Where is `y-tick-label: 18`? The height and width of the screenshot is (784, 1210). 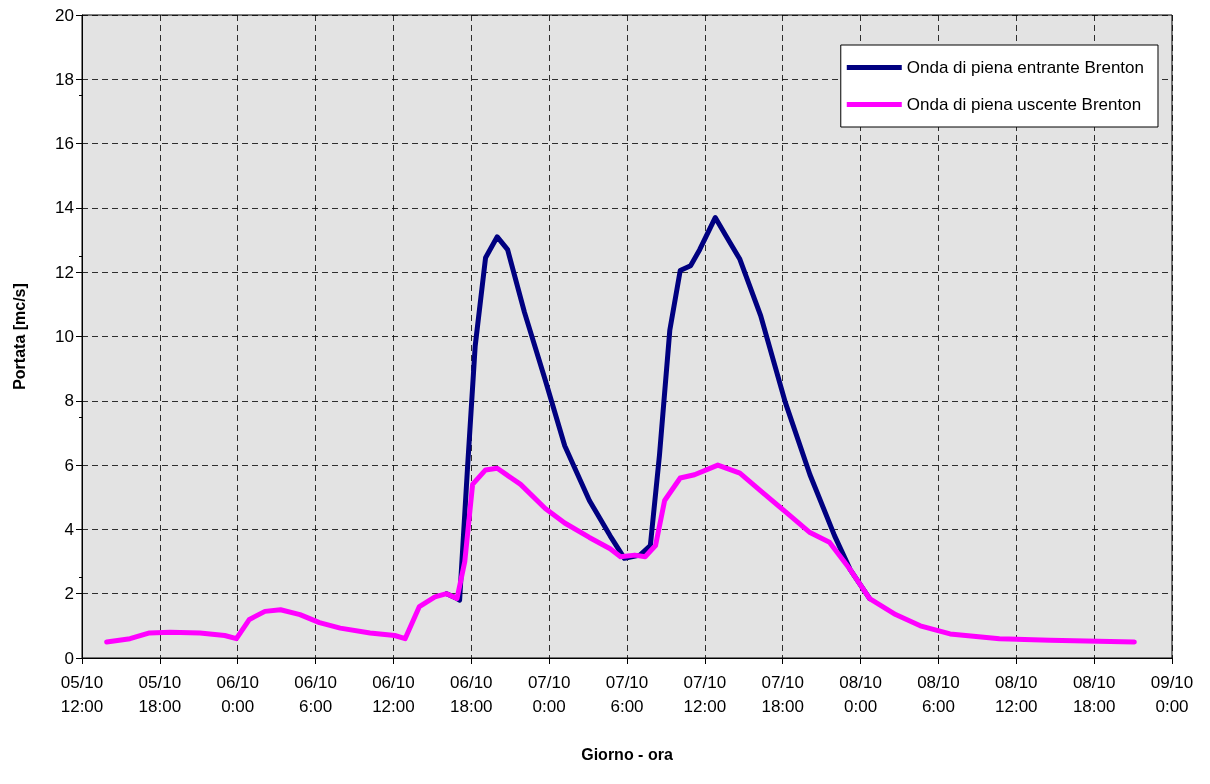 y-tick-label: 18 is located at coordinates (64, 79).